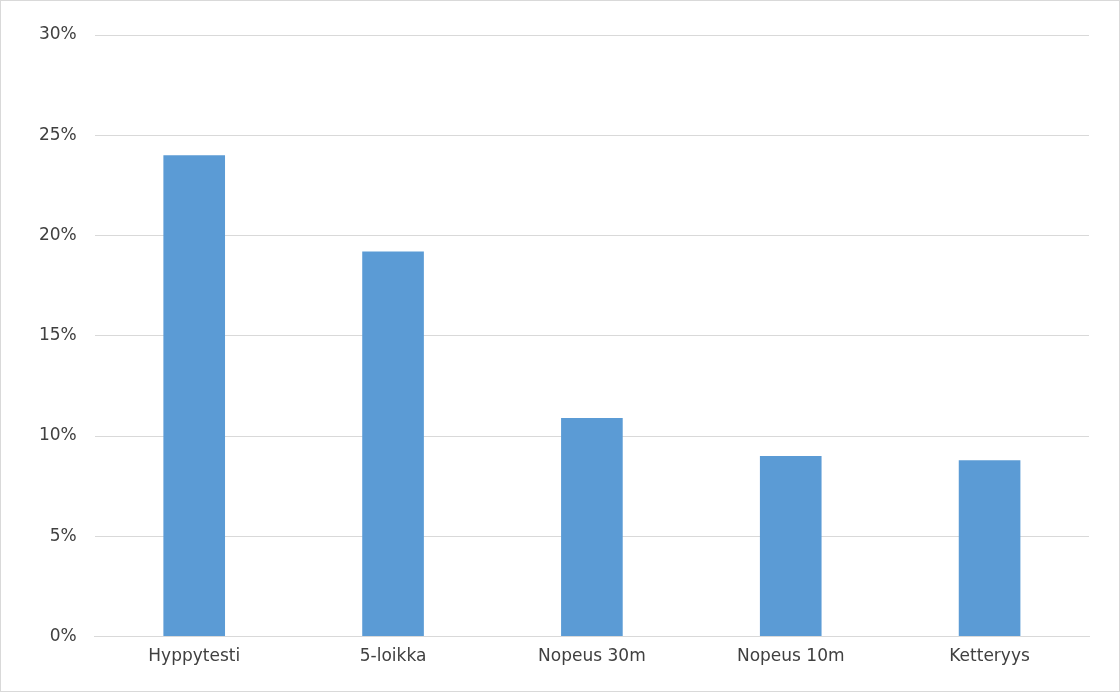 This screenshot has width=1120, height=692. What do you see at coordinates (592, 655) in the screenshot?
I see `x-tick-label: Nopeus 30m` at bounding box center [592, 655].